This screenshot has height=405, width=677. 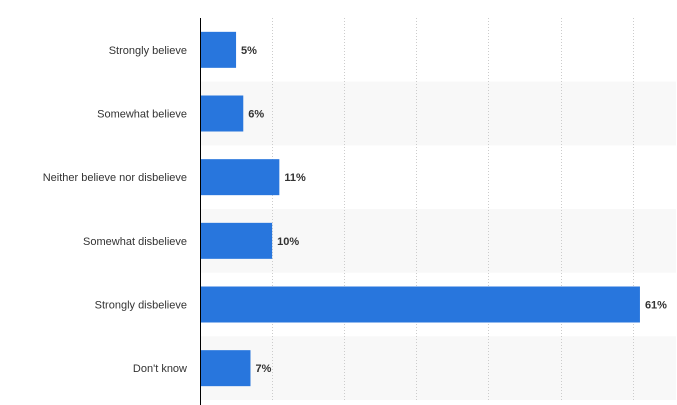 I want to click on value-label: 7%, so click(x=263, y=369).